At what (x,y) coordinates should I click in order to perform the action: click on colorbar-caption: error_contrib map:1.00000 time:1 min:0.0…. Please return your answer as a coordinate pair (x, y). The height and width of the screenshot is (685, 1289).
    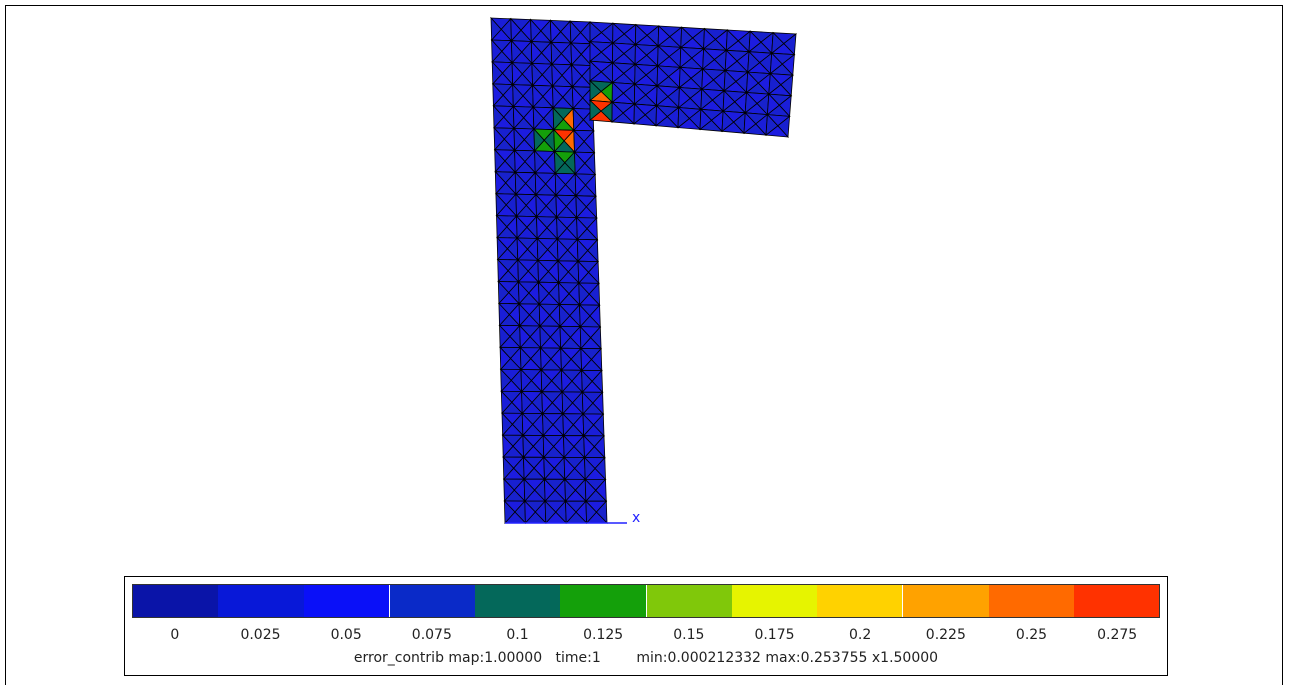
    Looking at the image, I should click on (646, 658).